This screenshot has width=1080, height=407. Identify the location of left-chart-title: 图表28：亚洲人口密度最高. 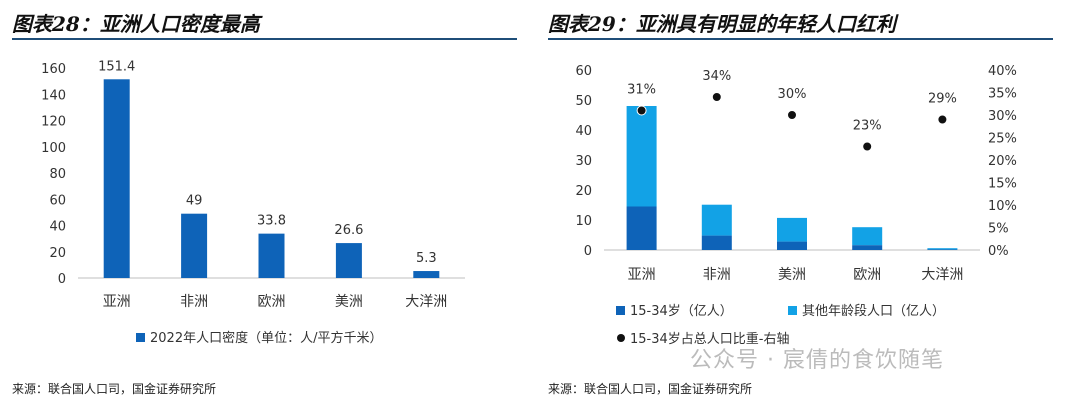
(136, 24).